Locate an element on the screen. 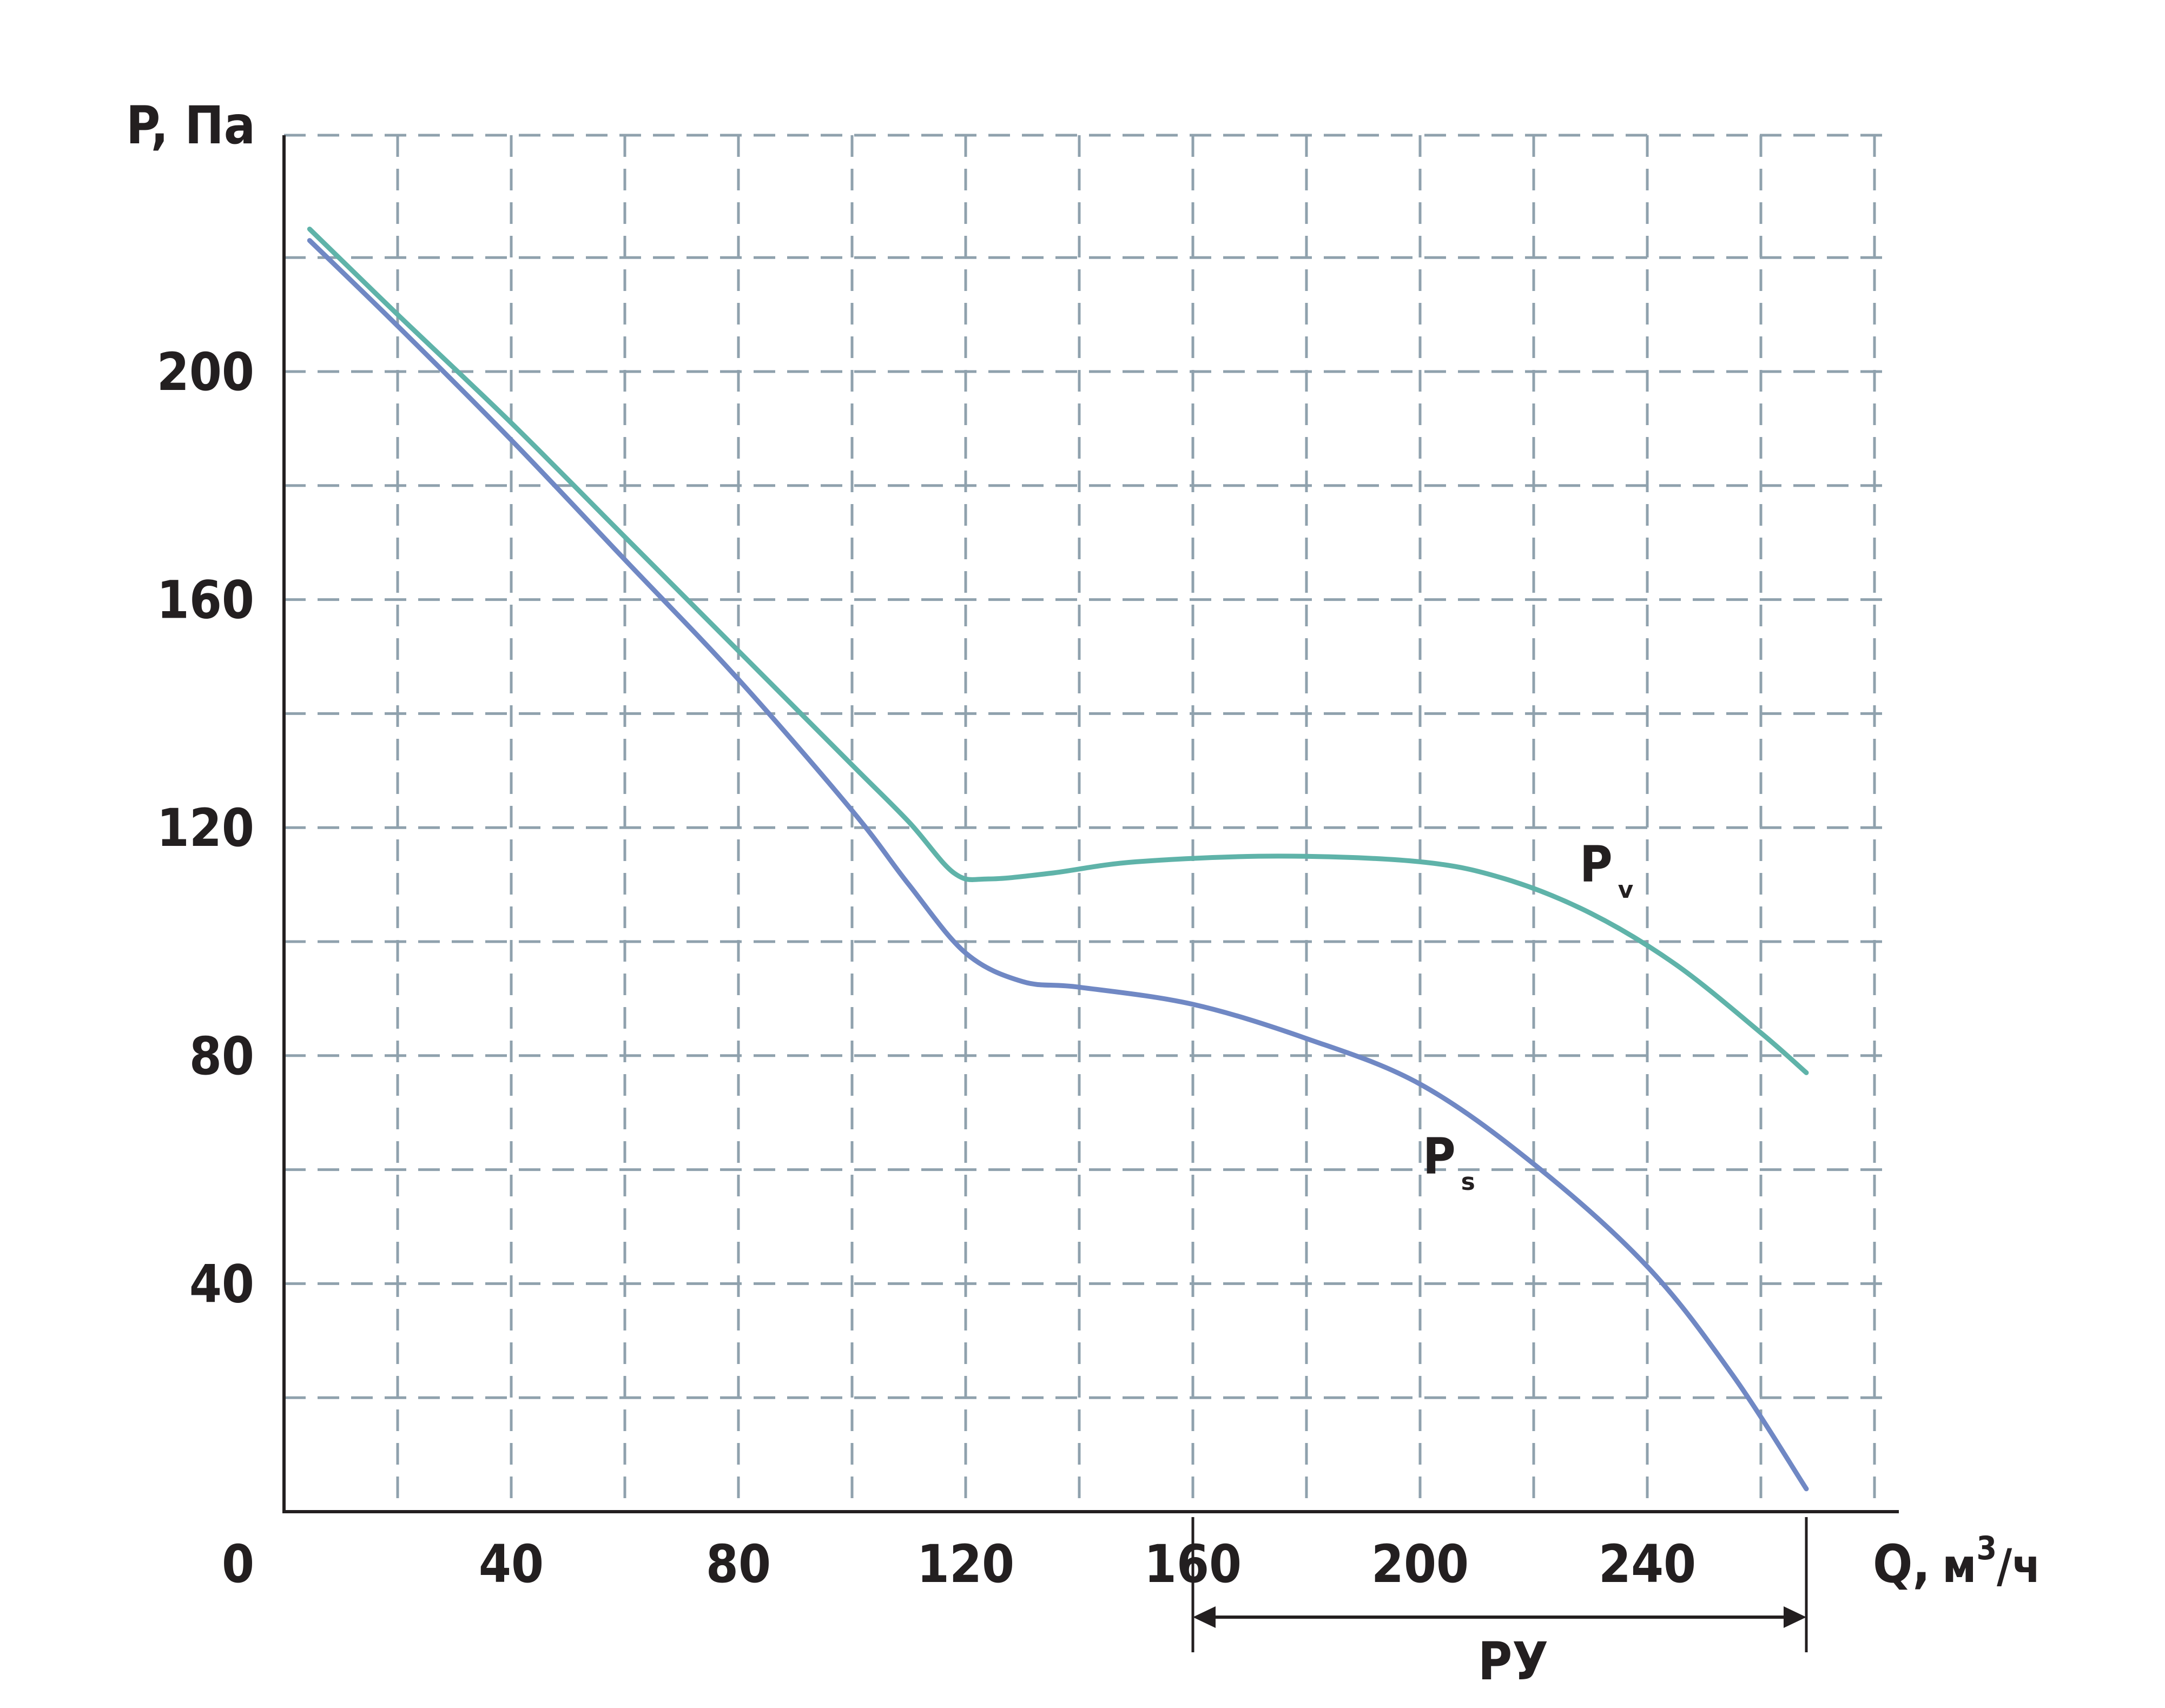 The height and width of the screenshot is (1708, 2165). x-axis-unit: м is located at coordinates (1959, 1566).